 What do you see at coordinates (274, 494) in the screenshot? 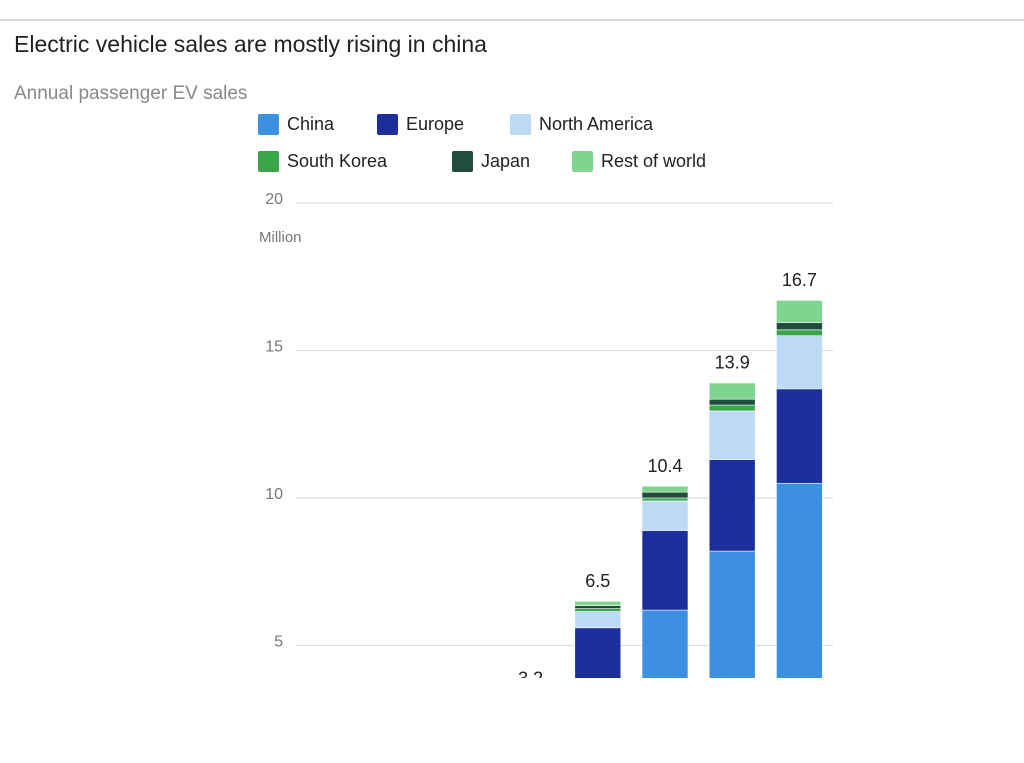
I see `y-tick-label: 10` at bounding box center [274, 494].